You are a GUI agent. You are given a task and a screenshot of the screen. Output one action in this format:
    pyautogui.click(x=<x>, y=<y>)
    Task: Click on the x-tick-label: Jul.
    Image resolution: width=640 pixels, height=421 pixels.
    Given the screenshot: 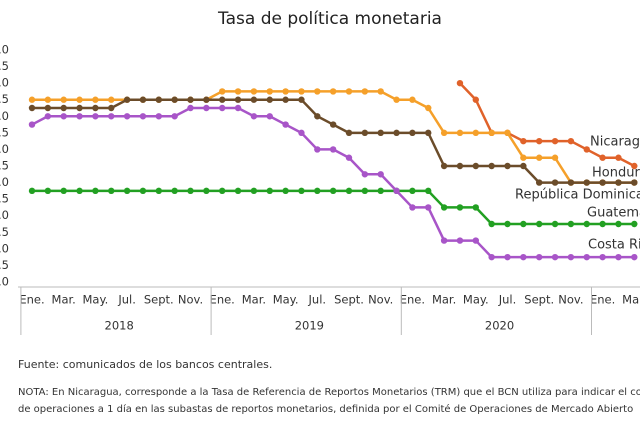 What is the action you would take?
    pyautogui.click(x=317, y=300)
    